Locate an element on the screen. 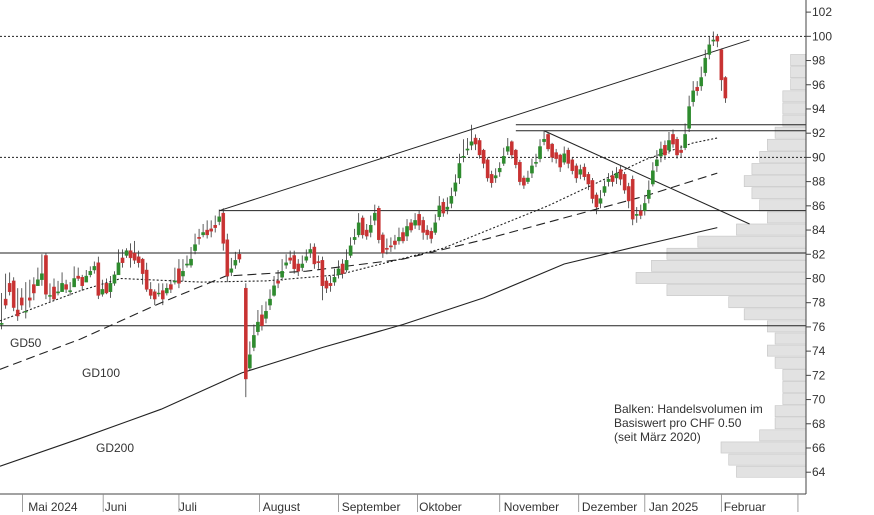  y-tick-label: 66 is located at coordinates (819, 448).